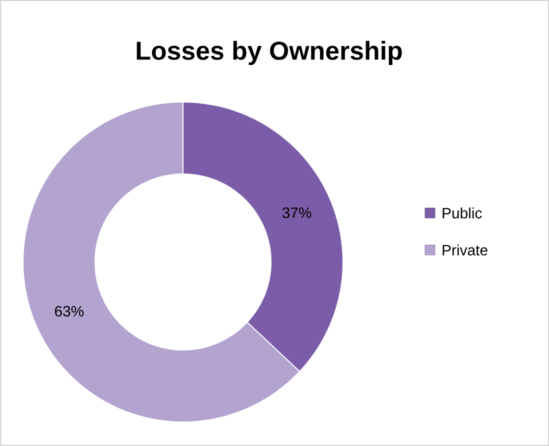 The height and width of the screenshot is (446, 549). I want to click on data-label: 37%, so click(297, 212).